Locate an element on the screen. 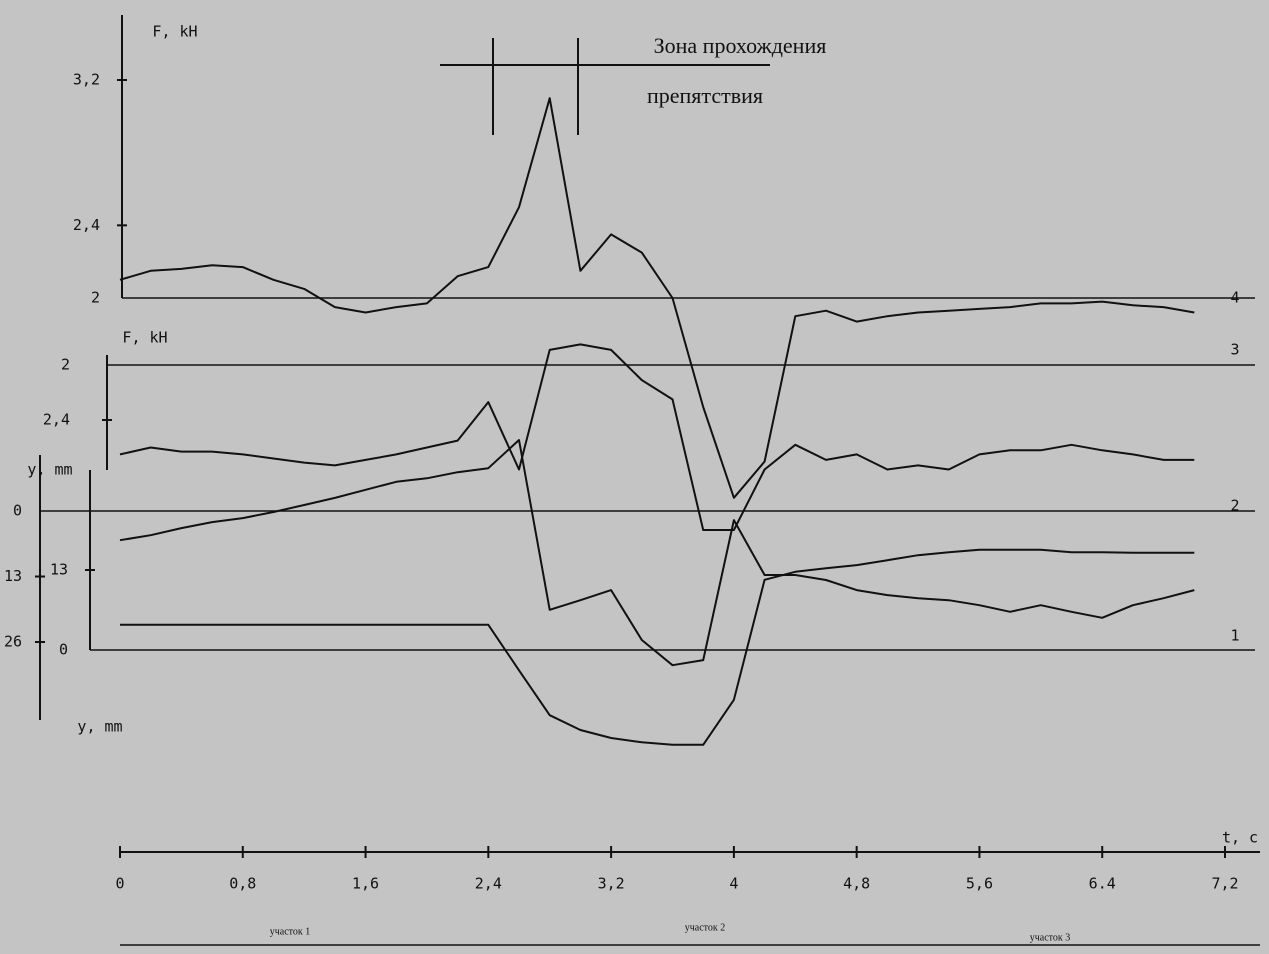 The width and height of the screenshot is (1269, 954). y-tick-label: 3,2 is located at coordinates (86, 80).